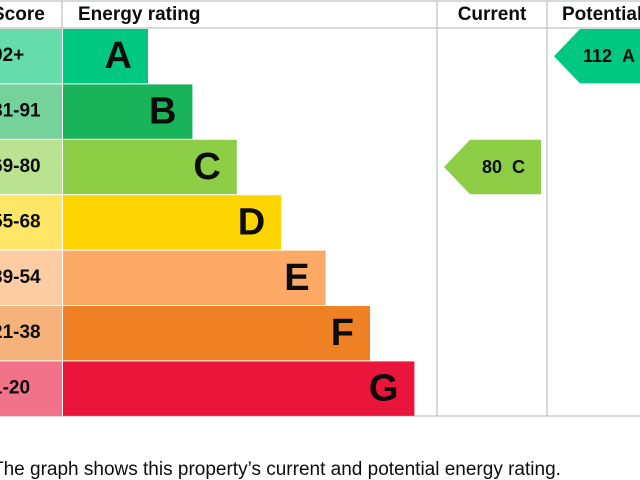 The width and height of the screenshot is (640, 480). I want to click on header-potential: Potential, so click(601, 14).